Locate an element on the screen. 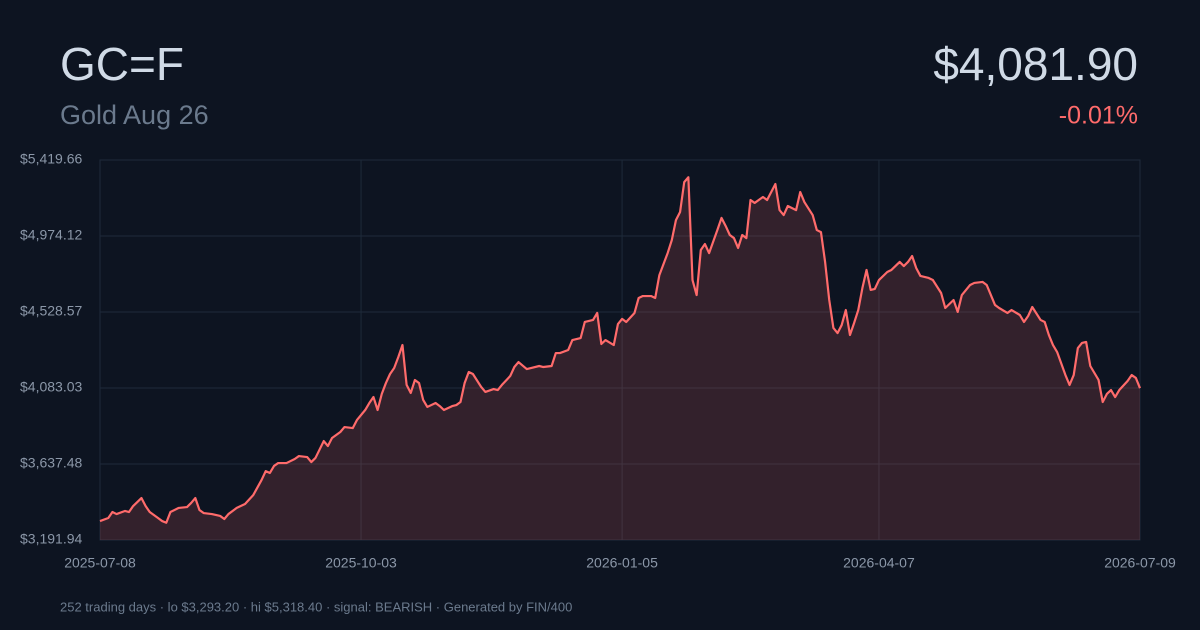 This screenshot has width=1200, height=630. y-tick-label: $4,528.57 is located at coordinates (51, 311).